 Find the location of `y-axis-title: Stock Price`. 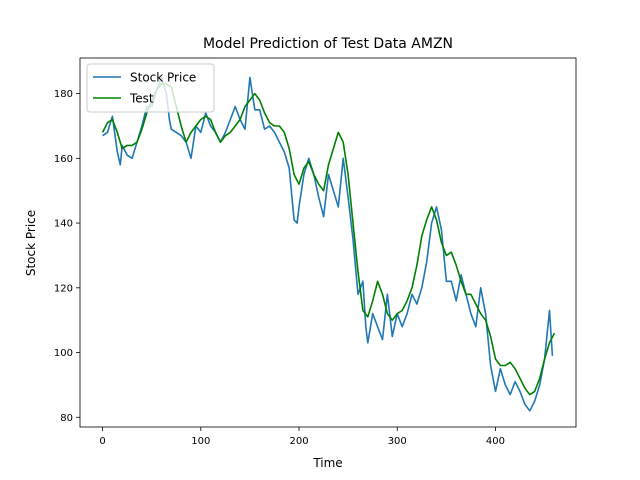

y-axis-title: Stock Price is located at coordinates (31, 243).